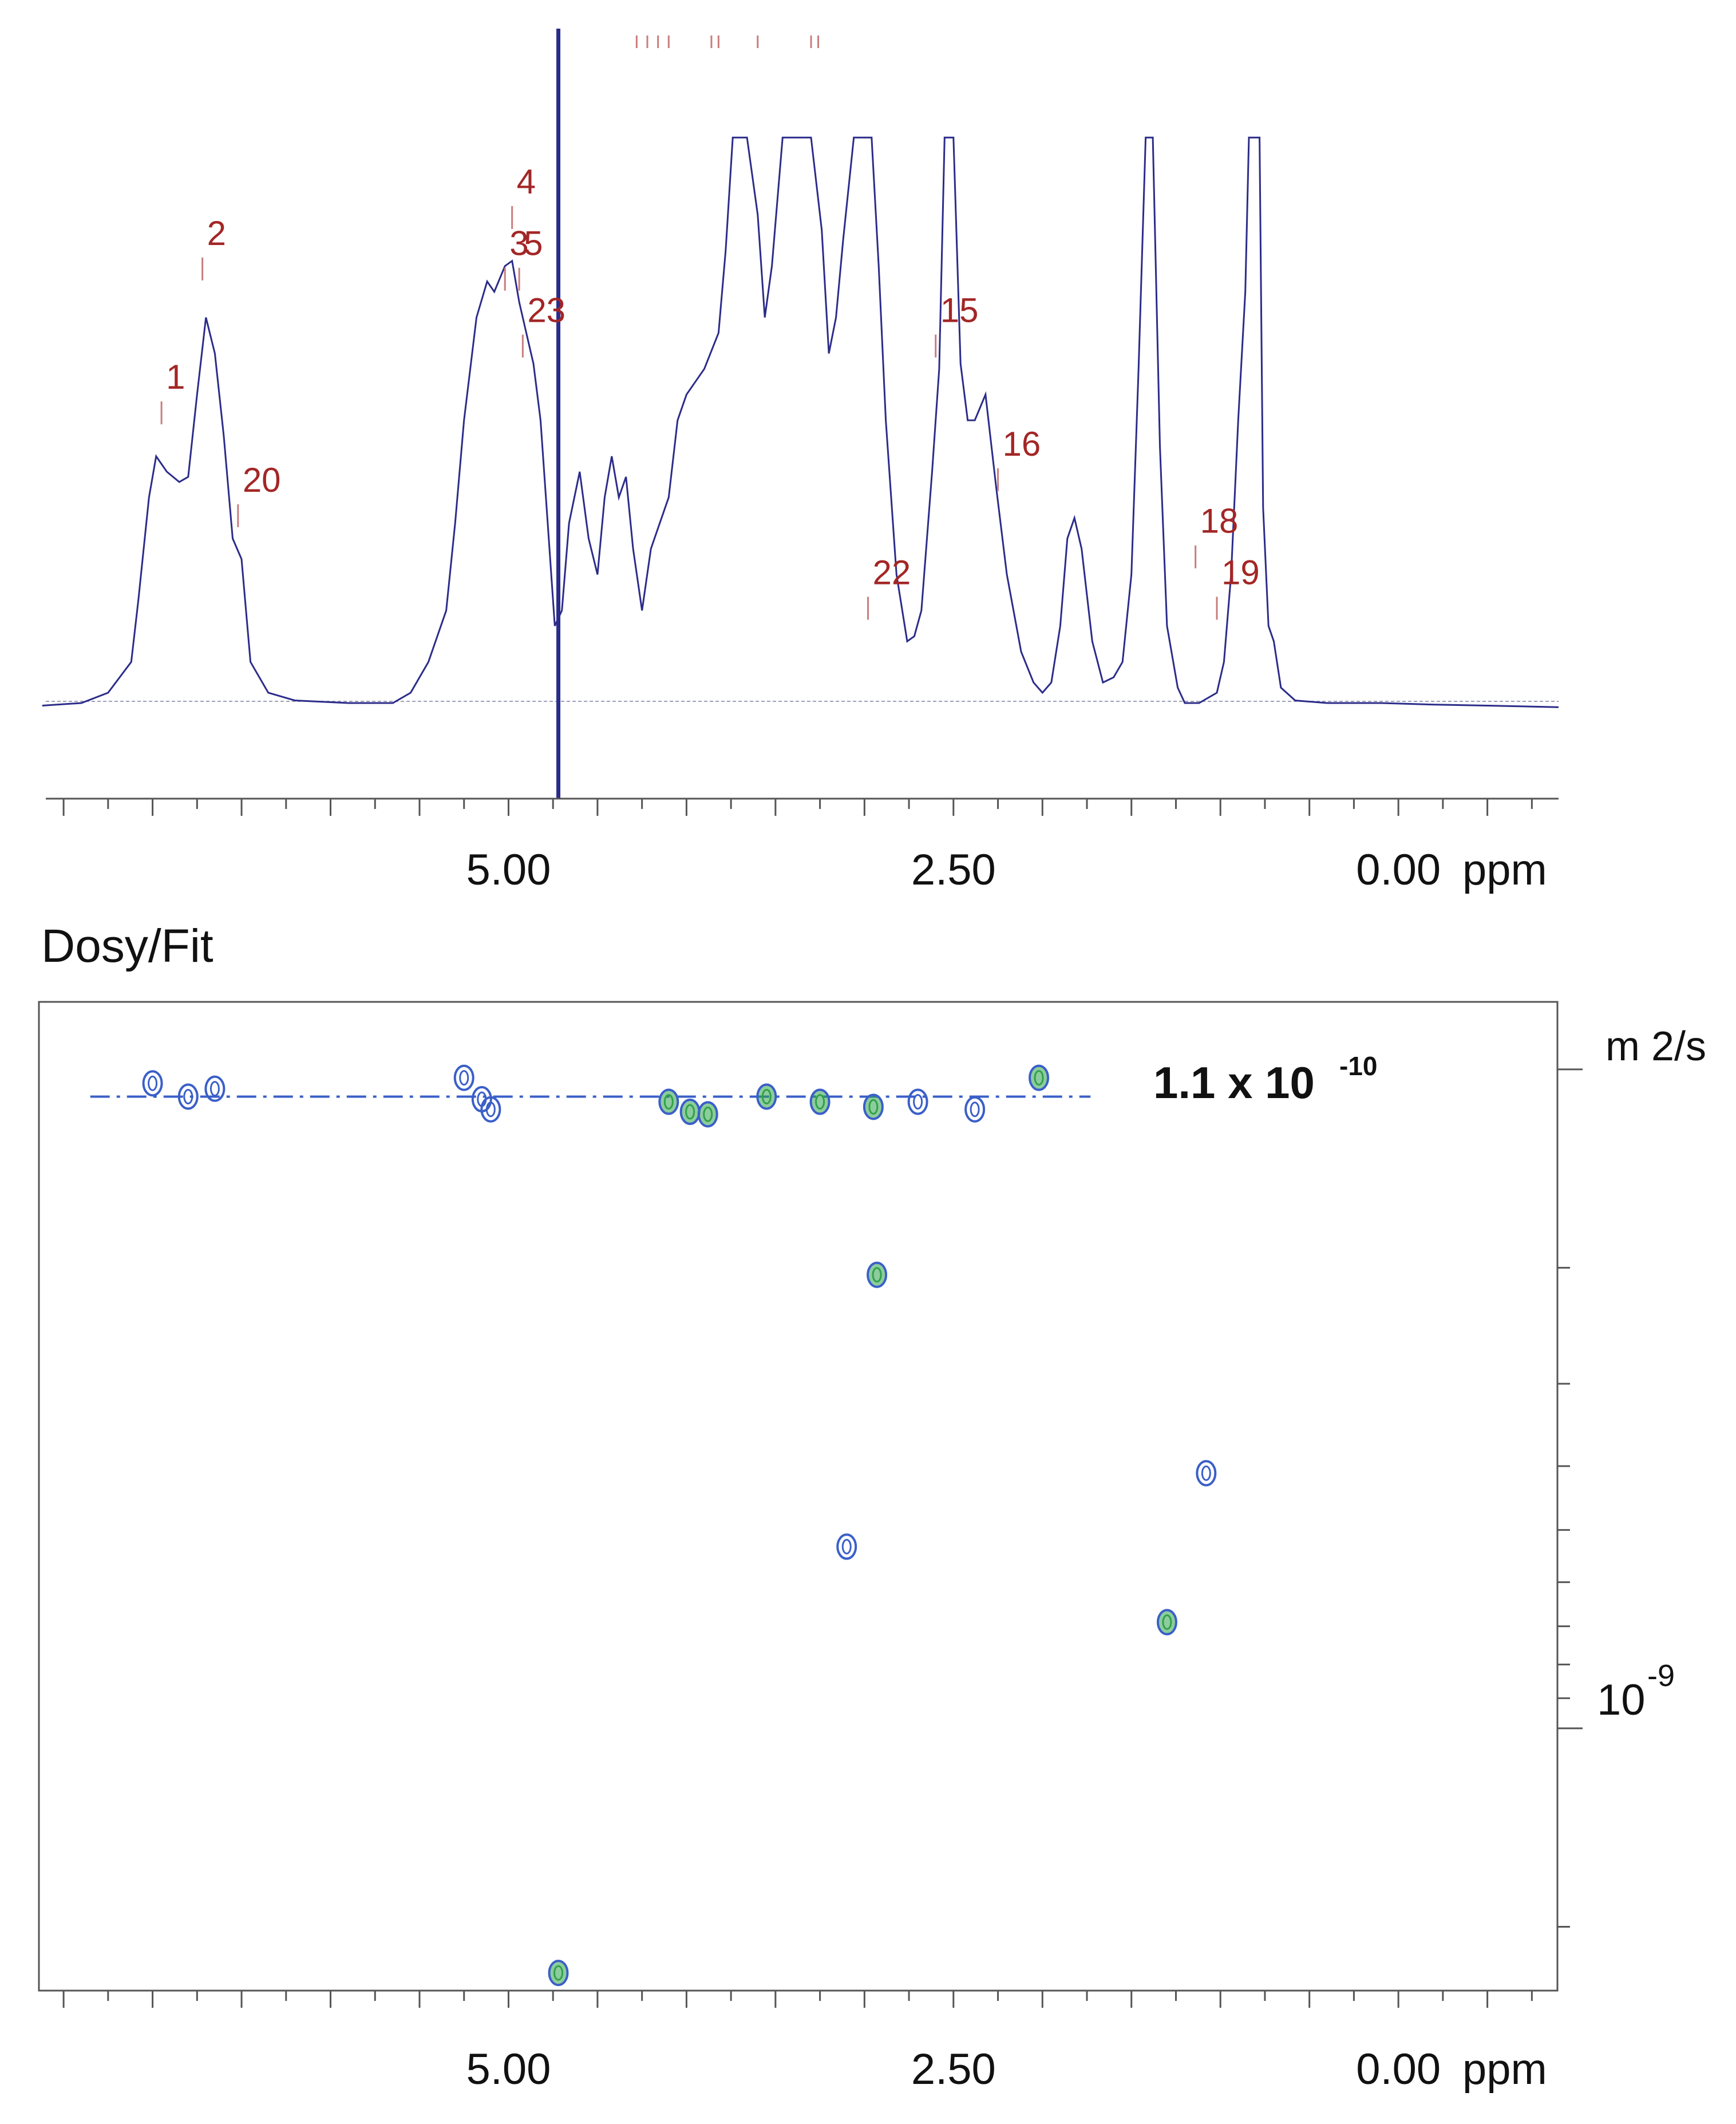 The width and height of the screenshot is (1736, 2124). Describe the element at coordinates (509, 2069) in the screenshot. I see `dosy-x-tick-label-5: 5.00` at that location.